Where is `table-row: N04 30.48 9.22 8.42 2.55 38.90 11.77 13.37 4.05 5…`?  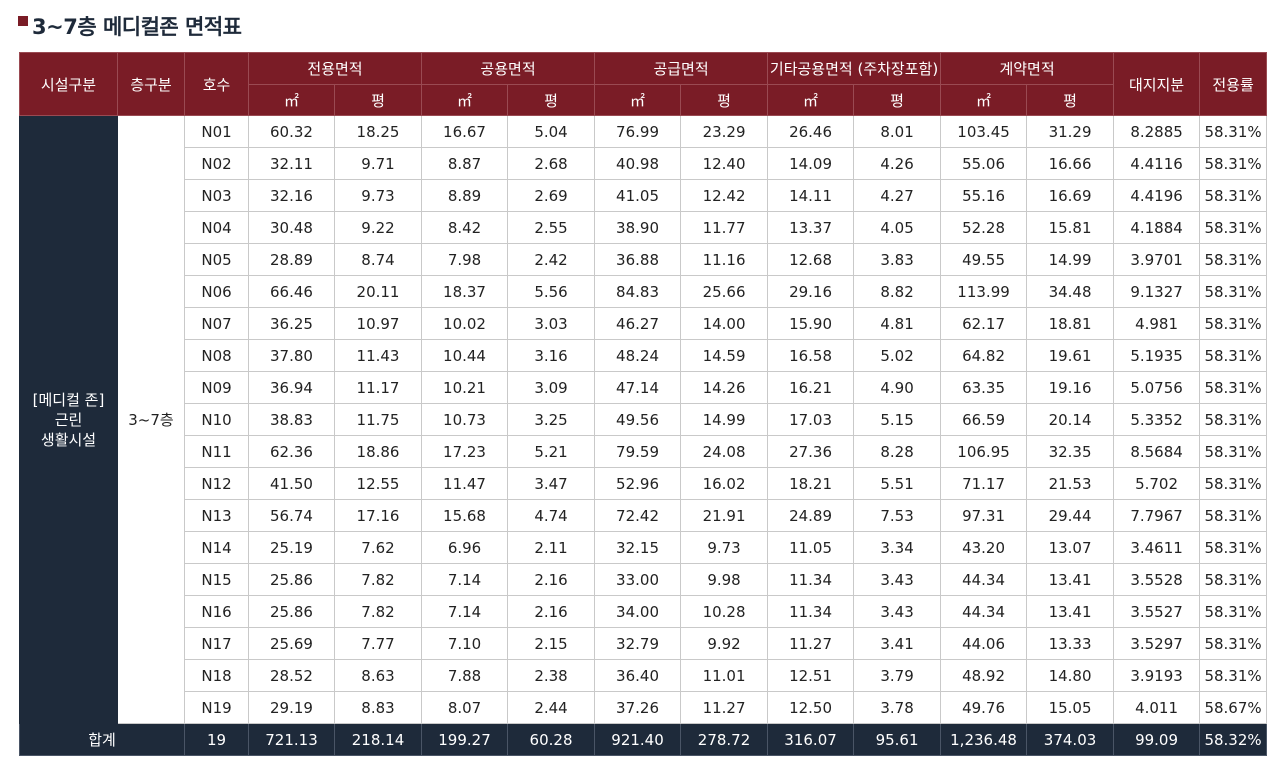
table-row: N04 30.48 9.22 8.42 2.55 38.90 11.77 13.37 4.05 5… is located at coordinates (644, 227).